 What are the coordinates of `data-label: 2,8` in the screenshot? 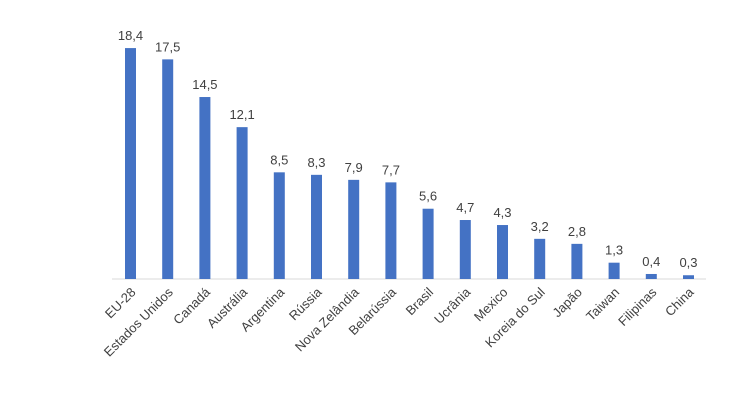 It's located at (577, 231).